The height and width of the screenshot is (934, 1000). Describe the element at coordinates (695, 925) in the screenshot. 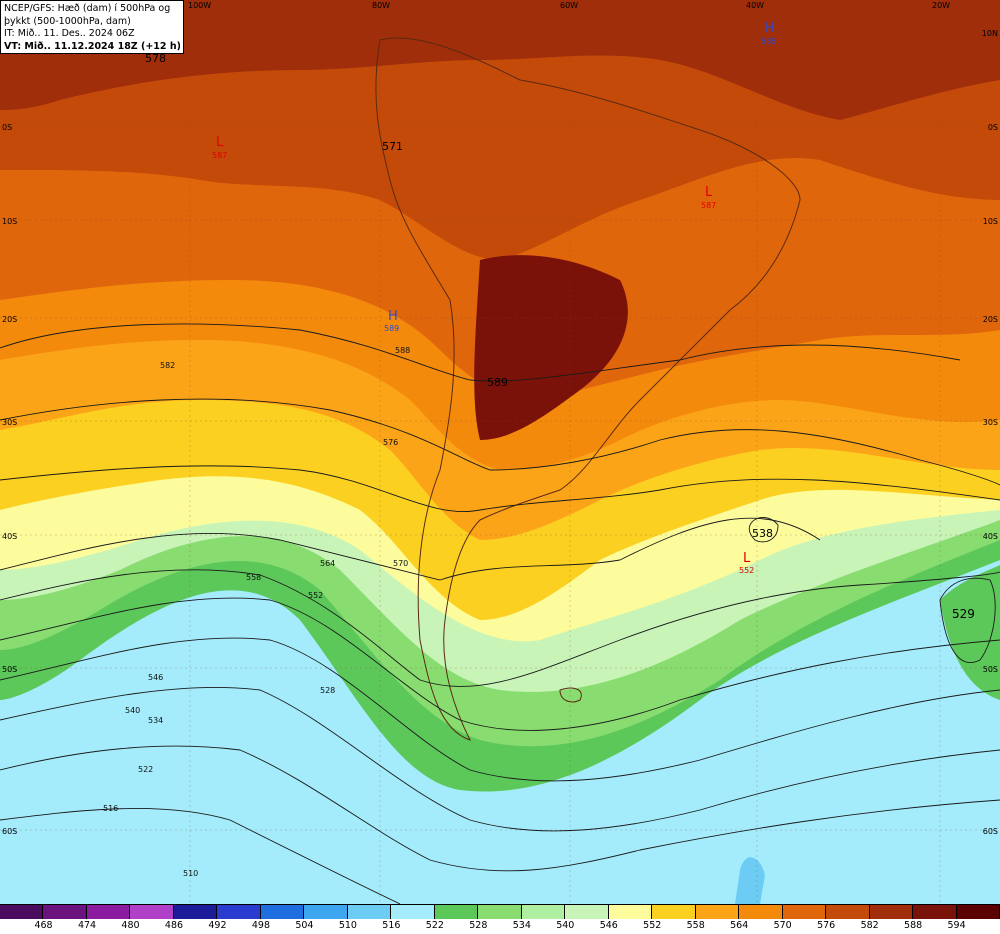

I see `colorbar-tick-label: 558` at that location.